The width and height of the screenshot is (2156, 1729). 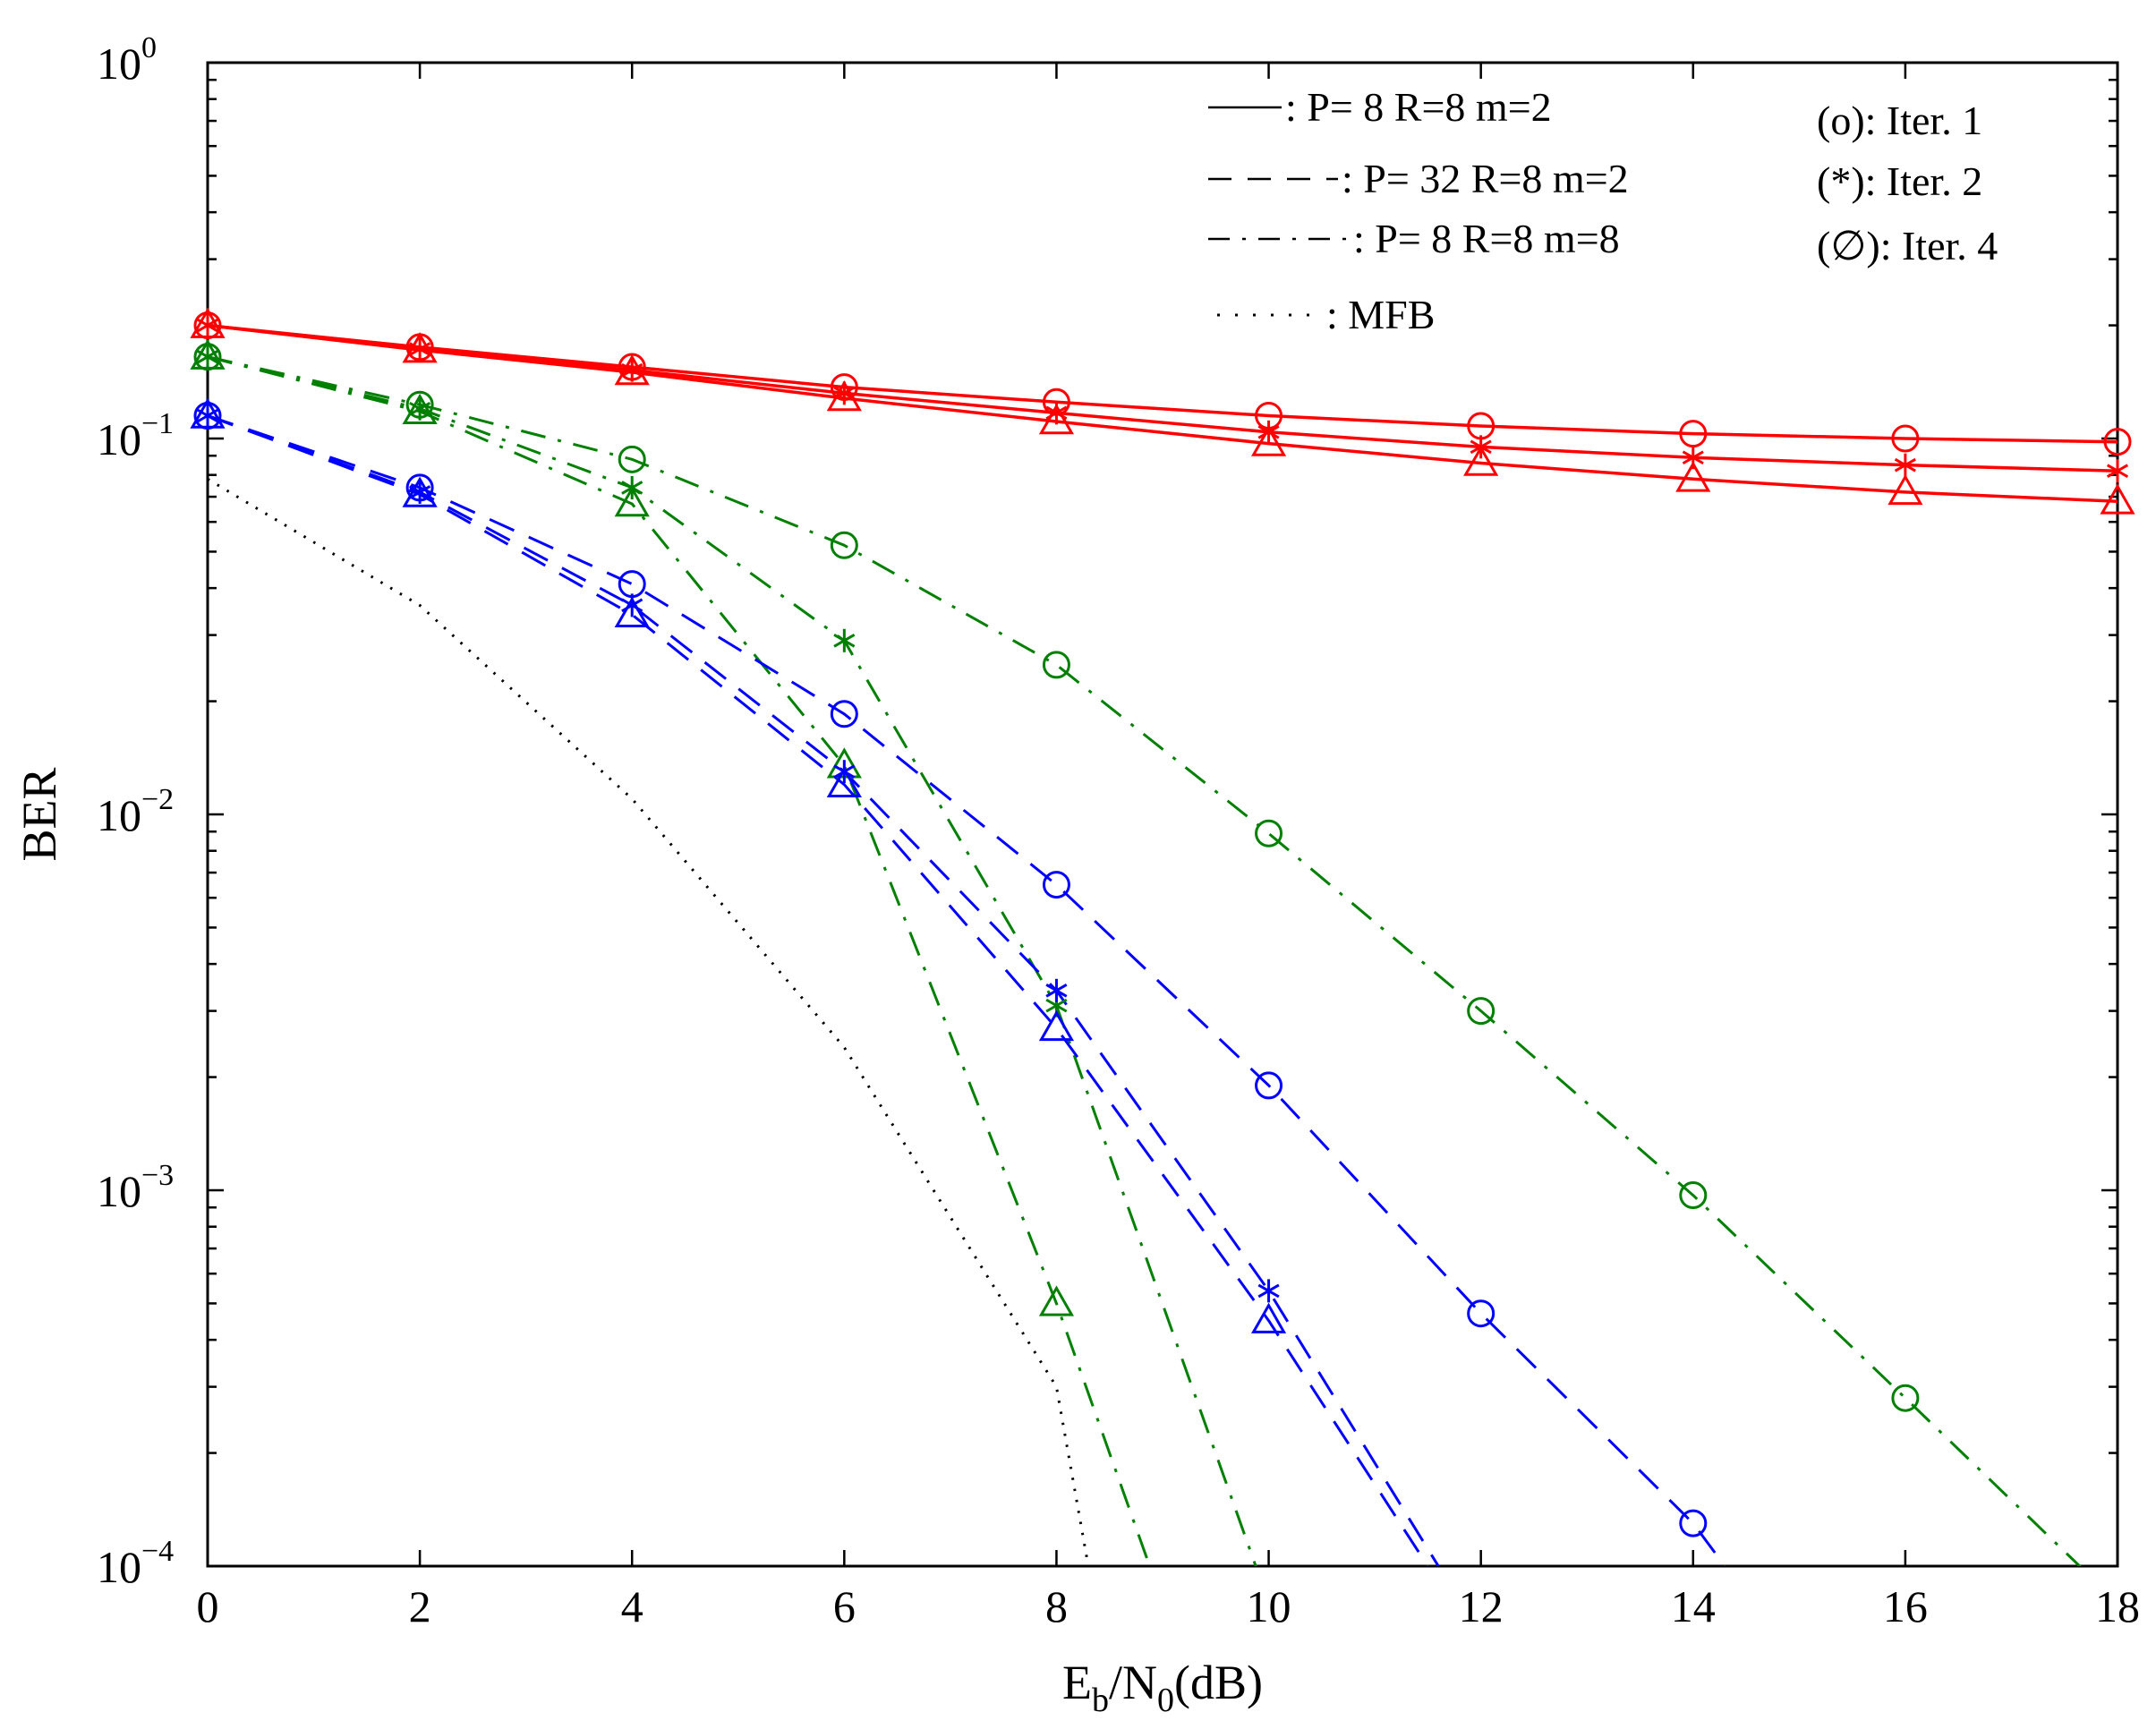 What do you see at coordinates (420, 1606) in the screenshot?
I see `x-tick-label: 2` at bounding box center [420, 1606].